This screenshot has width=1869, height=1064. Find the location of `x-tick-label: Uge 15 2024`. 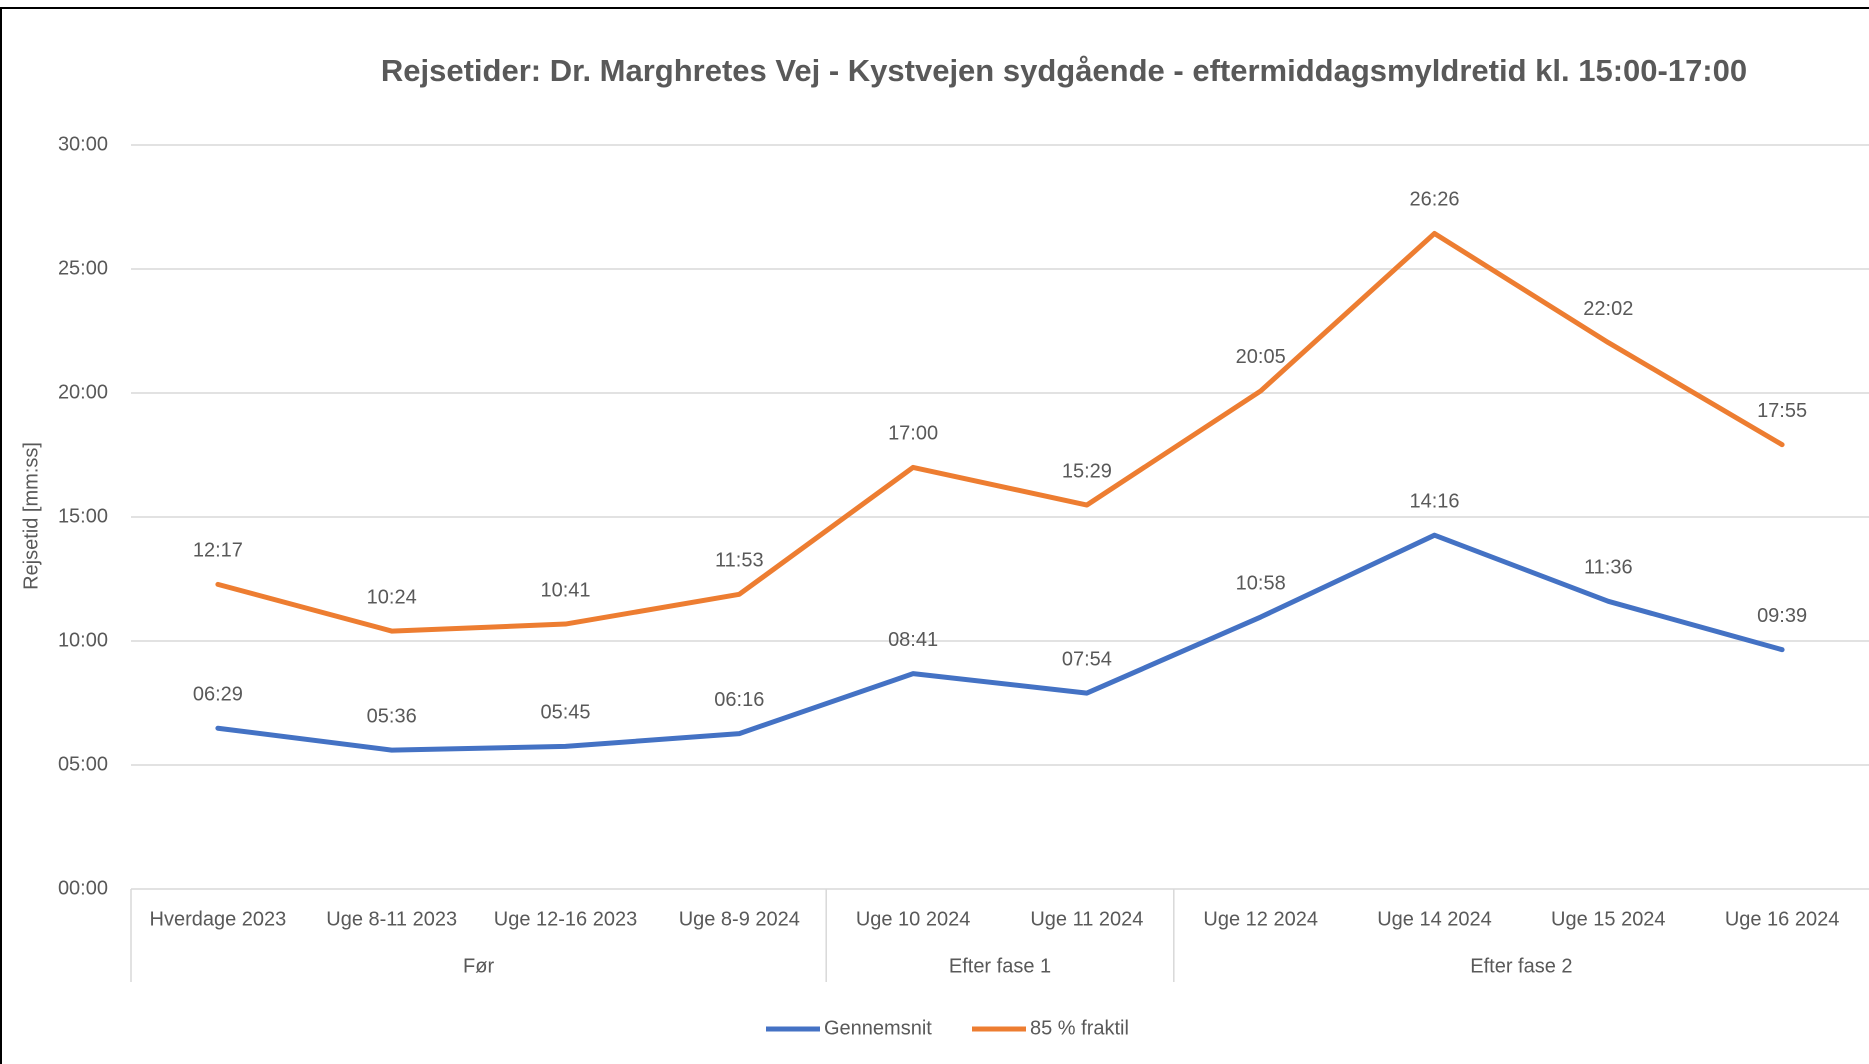

x-tick-label: Uge 15 2024 is located at coordinates (1608, 919).